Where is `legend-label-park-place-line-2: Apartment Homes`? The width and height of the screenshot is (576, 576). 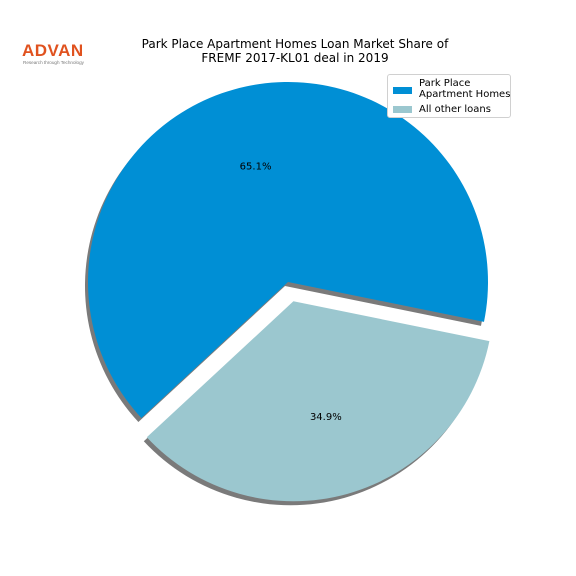
legend-label-park-place-line-2: Apartment Homes is located at coordinates (465, 94).